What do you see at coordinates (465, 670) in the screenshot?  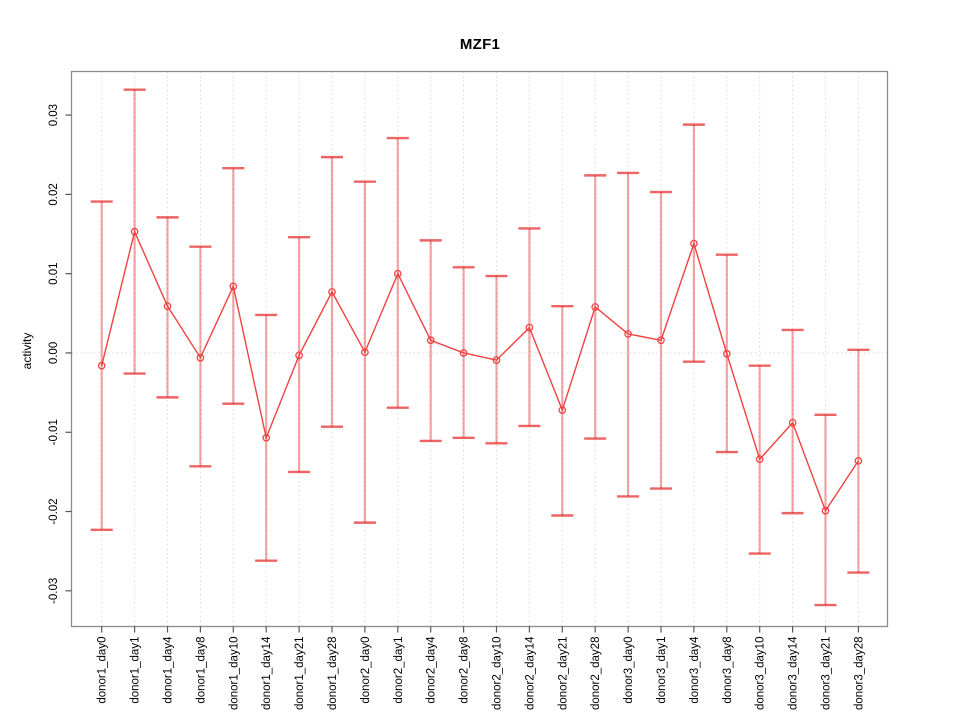 I see `x-tick-label: donor2_day8` at bounding box center [465, 670].